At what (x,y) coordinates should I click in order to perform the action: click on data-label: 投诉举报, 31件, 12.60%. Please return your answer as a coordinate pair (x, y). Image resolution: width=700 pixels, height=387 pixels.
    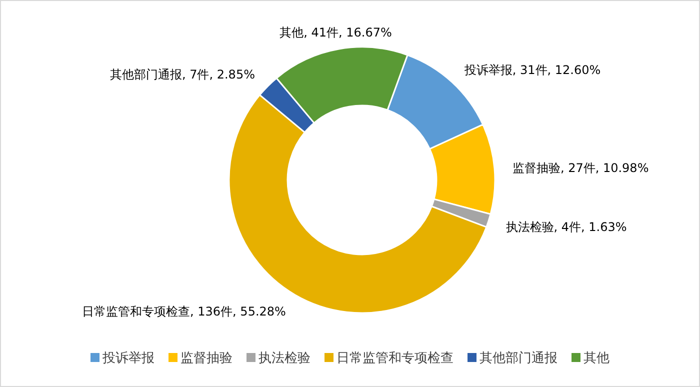
    Looking at the image, I should click on (532, 69).